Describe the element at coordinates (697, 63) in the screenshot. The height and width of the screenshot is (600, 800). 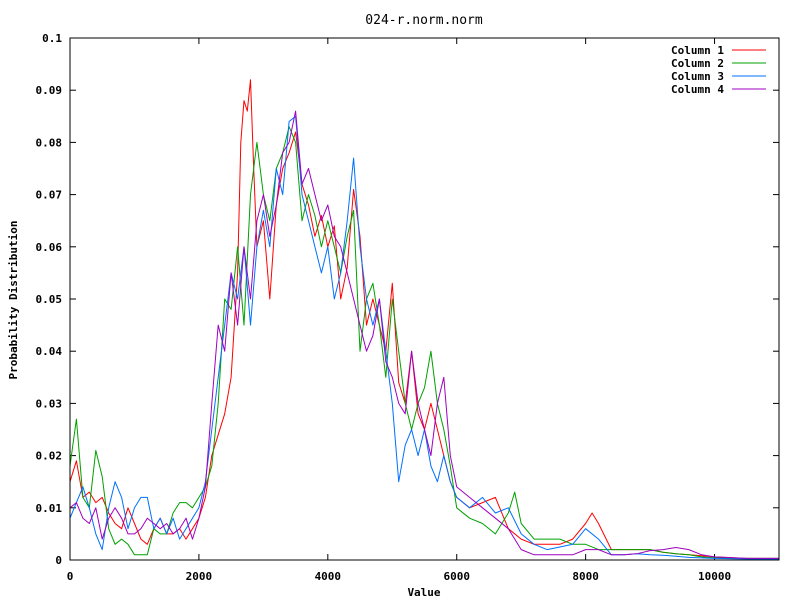
I see `legend-label: Column 2` at that location.